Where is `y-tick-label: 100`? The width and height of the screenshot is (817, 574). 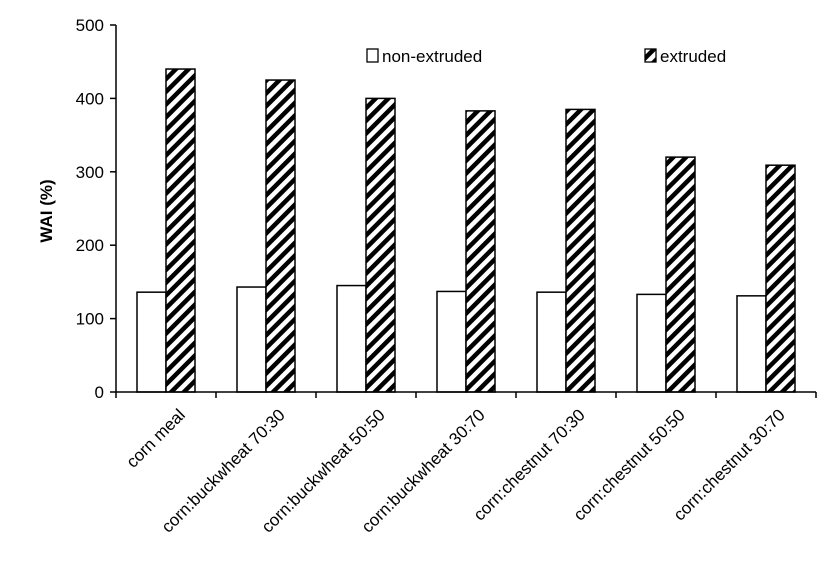
y-tick-label: 100 is located at coordinates (90, 319).